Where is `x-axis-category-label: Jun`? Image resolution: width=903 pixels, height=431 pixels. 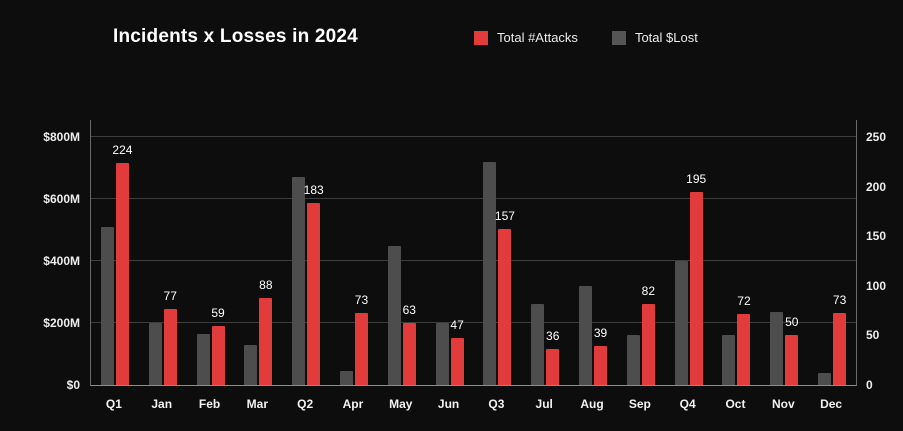
x-axis-category-label: Jun is located at coordinates (448, 404).